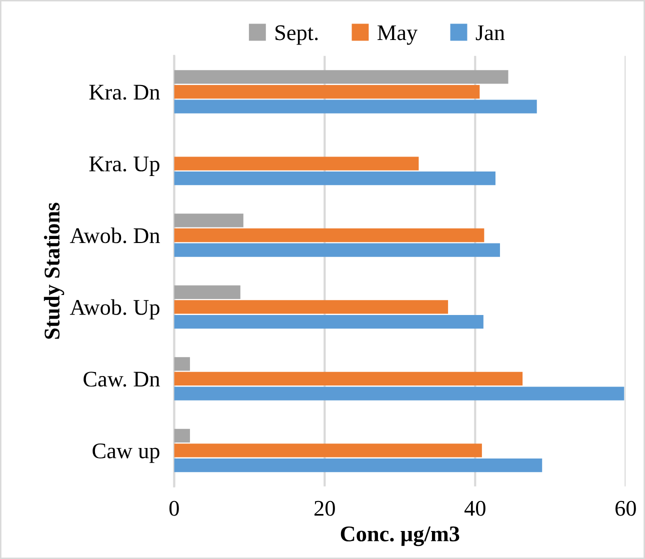 Image resolution: width=645 pixels, height=559 pixels. Describe the element at coordinates (122, 379) in the screenshot. I see `y-tick-label: Caw. Dn` at that location.